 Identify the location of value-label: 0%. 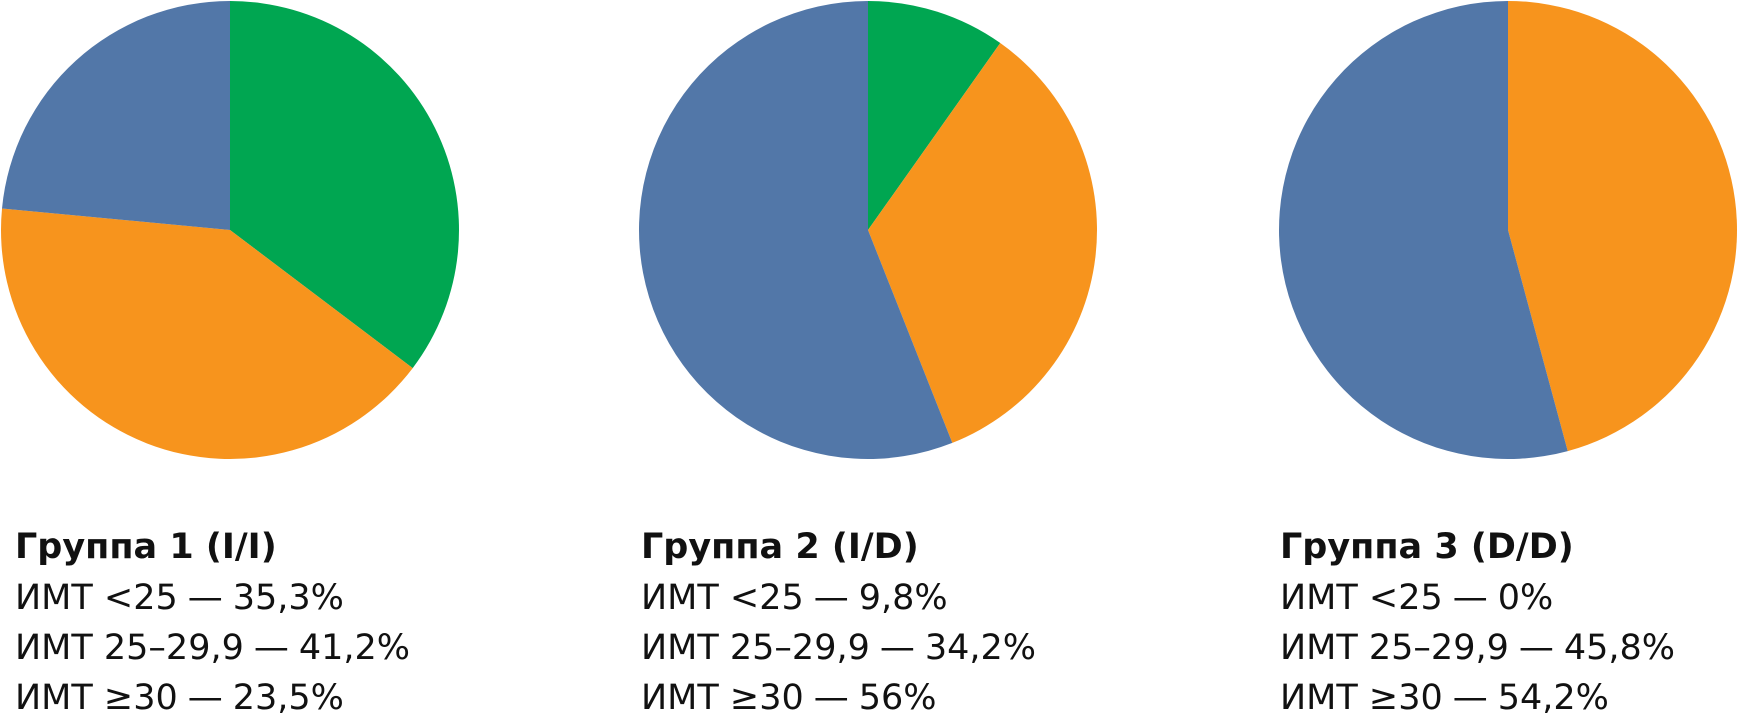
(1526, 598).